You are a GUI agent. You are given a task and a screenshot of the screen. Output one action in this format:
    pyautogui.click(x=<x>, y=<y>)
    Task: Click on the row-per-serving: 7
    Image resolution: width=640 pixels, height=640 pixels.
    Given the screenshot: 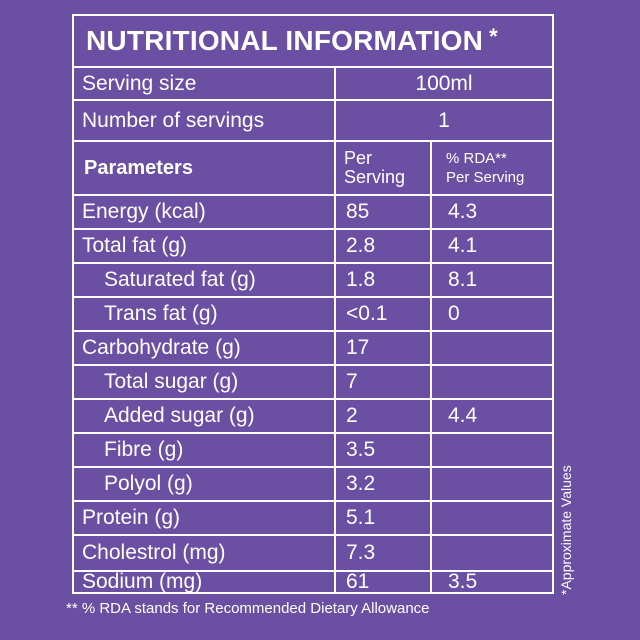 What is the action you would take?
    pyautogui.click(x=382, y=382)
    